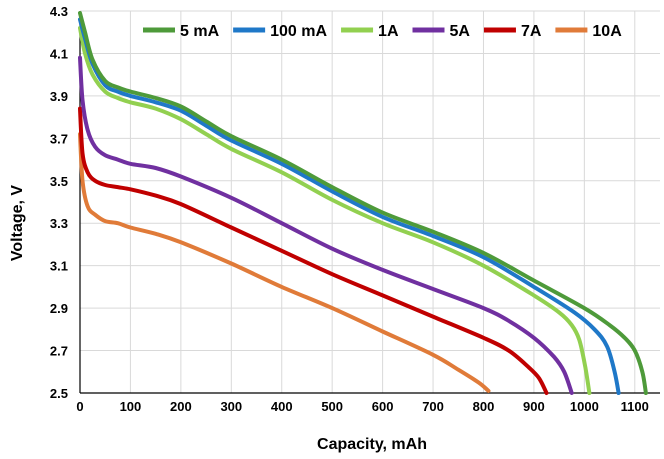  What do you see at coordinates (59, 53) in the screenshot?
I see `y-tick-label: 4.1` at bounding box center [59, 53].